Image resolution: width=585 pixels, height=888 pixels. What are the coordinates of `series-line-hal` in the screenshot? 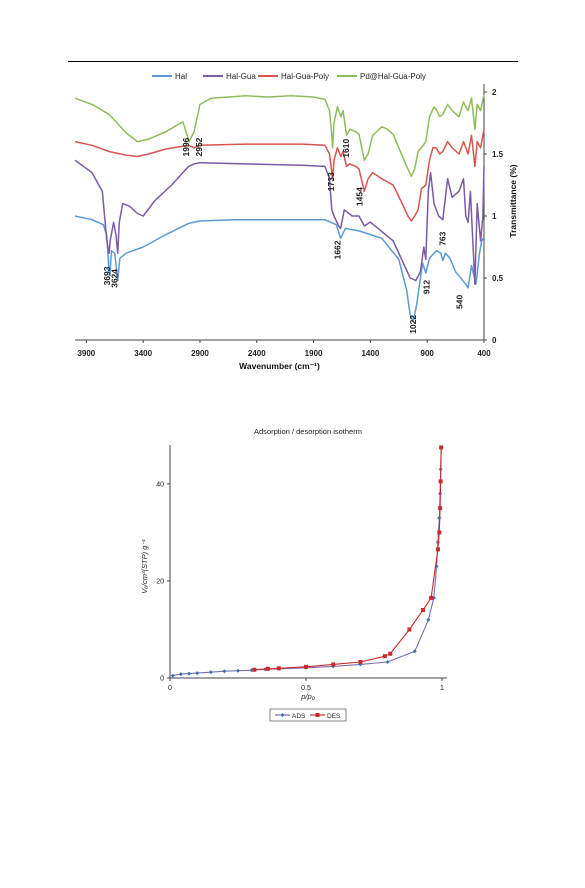 It's located at (279, 269).